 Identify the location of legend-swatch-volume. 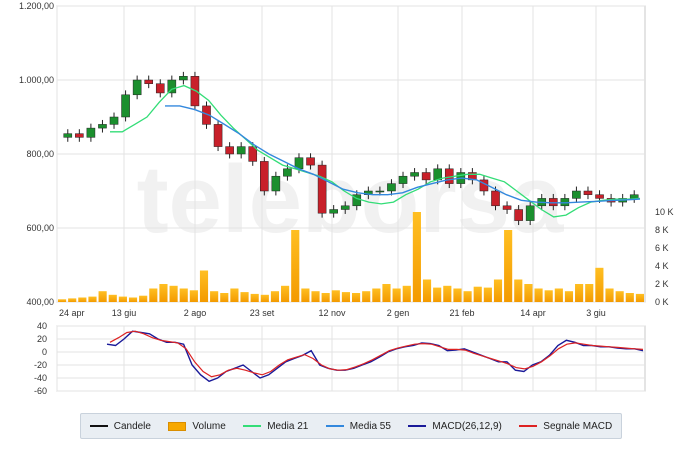
(177, 426).